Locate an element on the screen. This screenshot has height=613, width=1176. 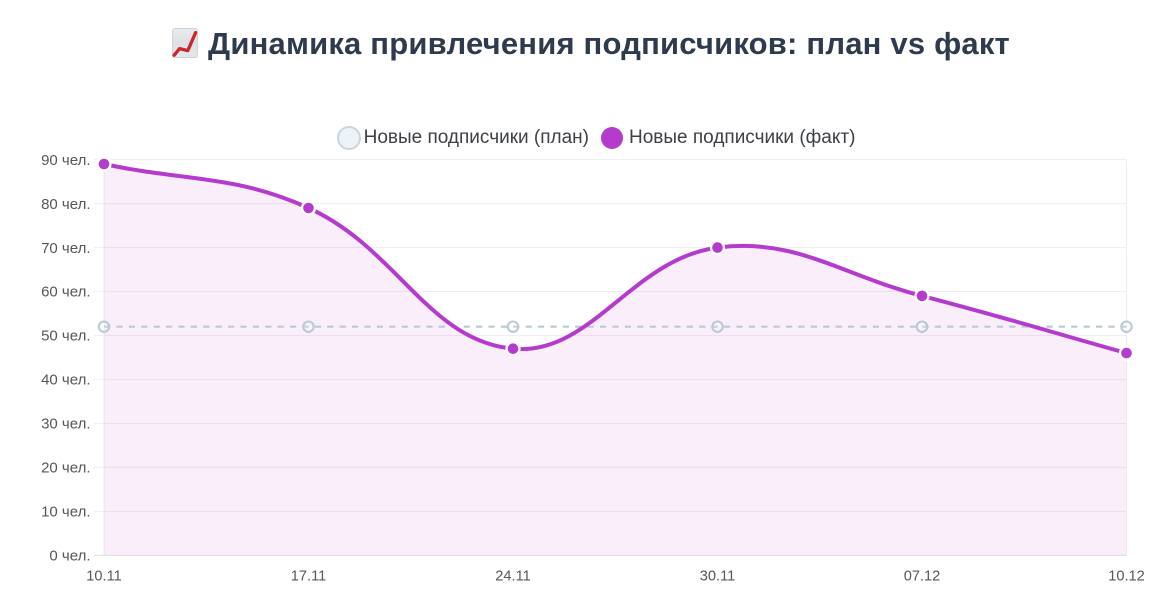
svg-text: 07.12 is located at coordinates (922, 576).